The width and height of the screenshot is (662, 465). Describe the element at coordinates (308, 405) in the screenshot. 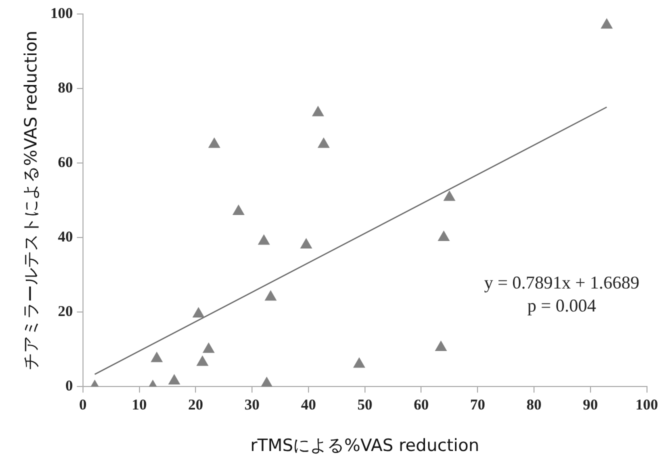

I see `x-tick-label: 40` at that location.